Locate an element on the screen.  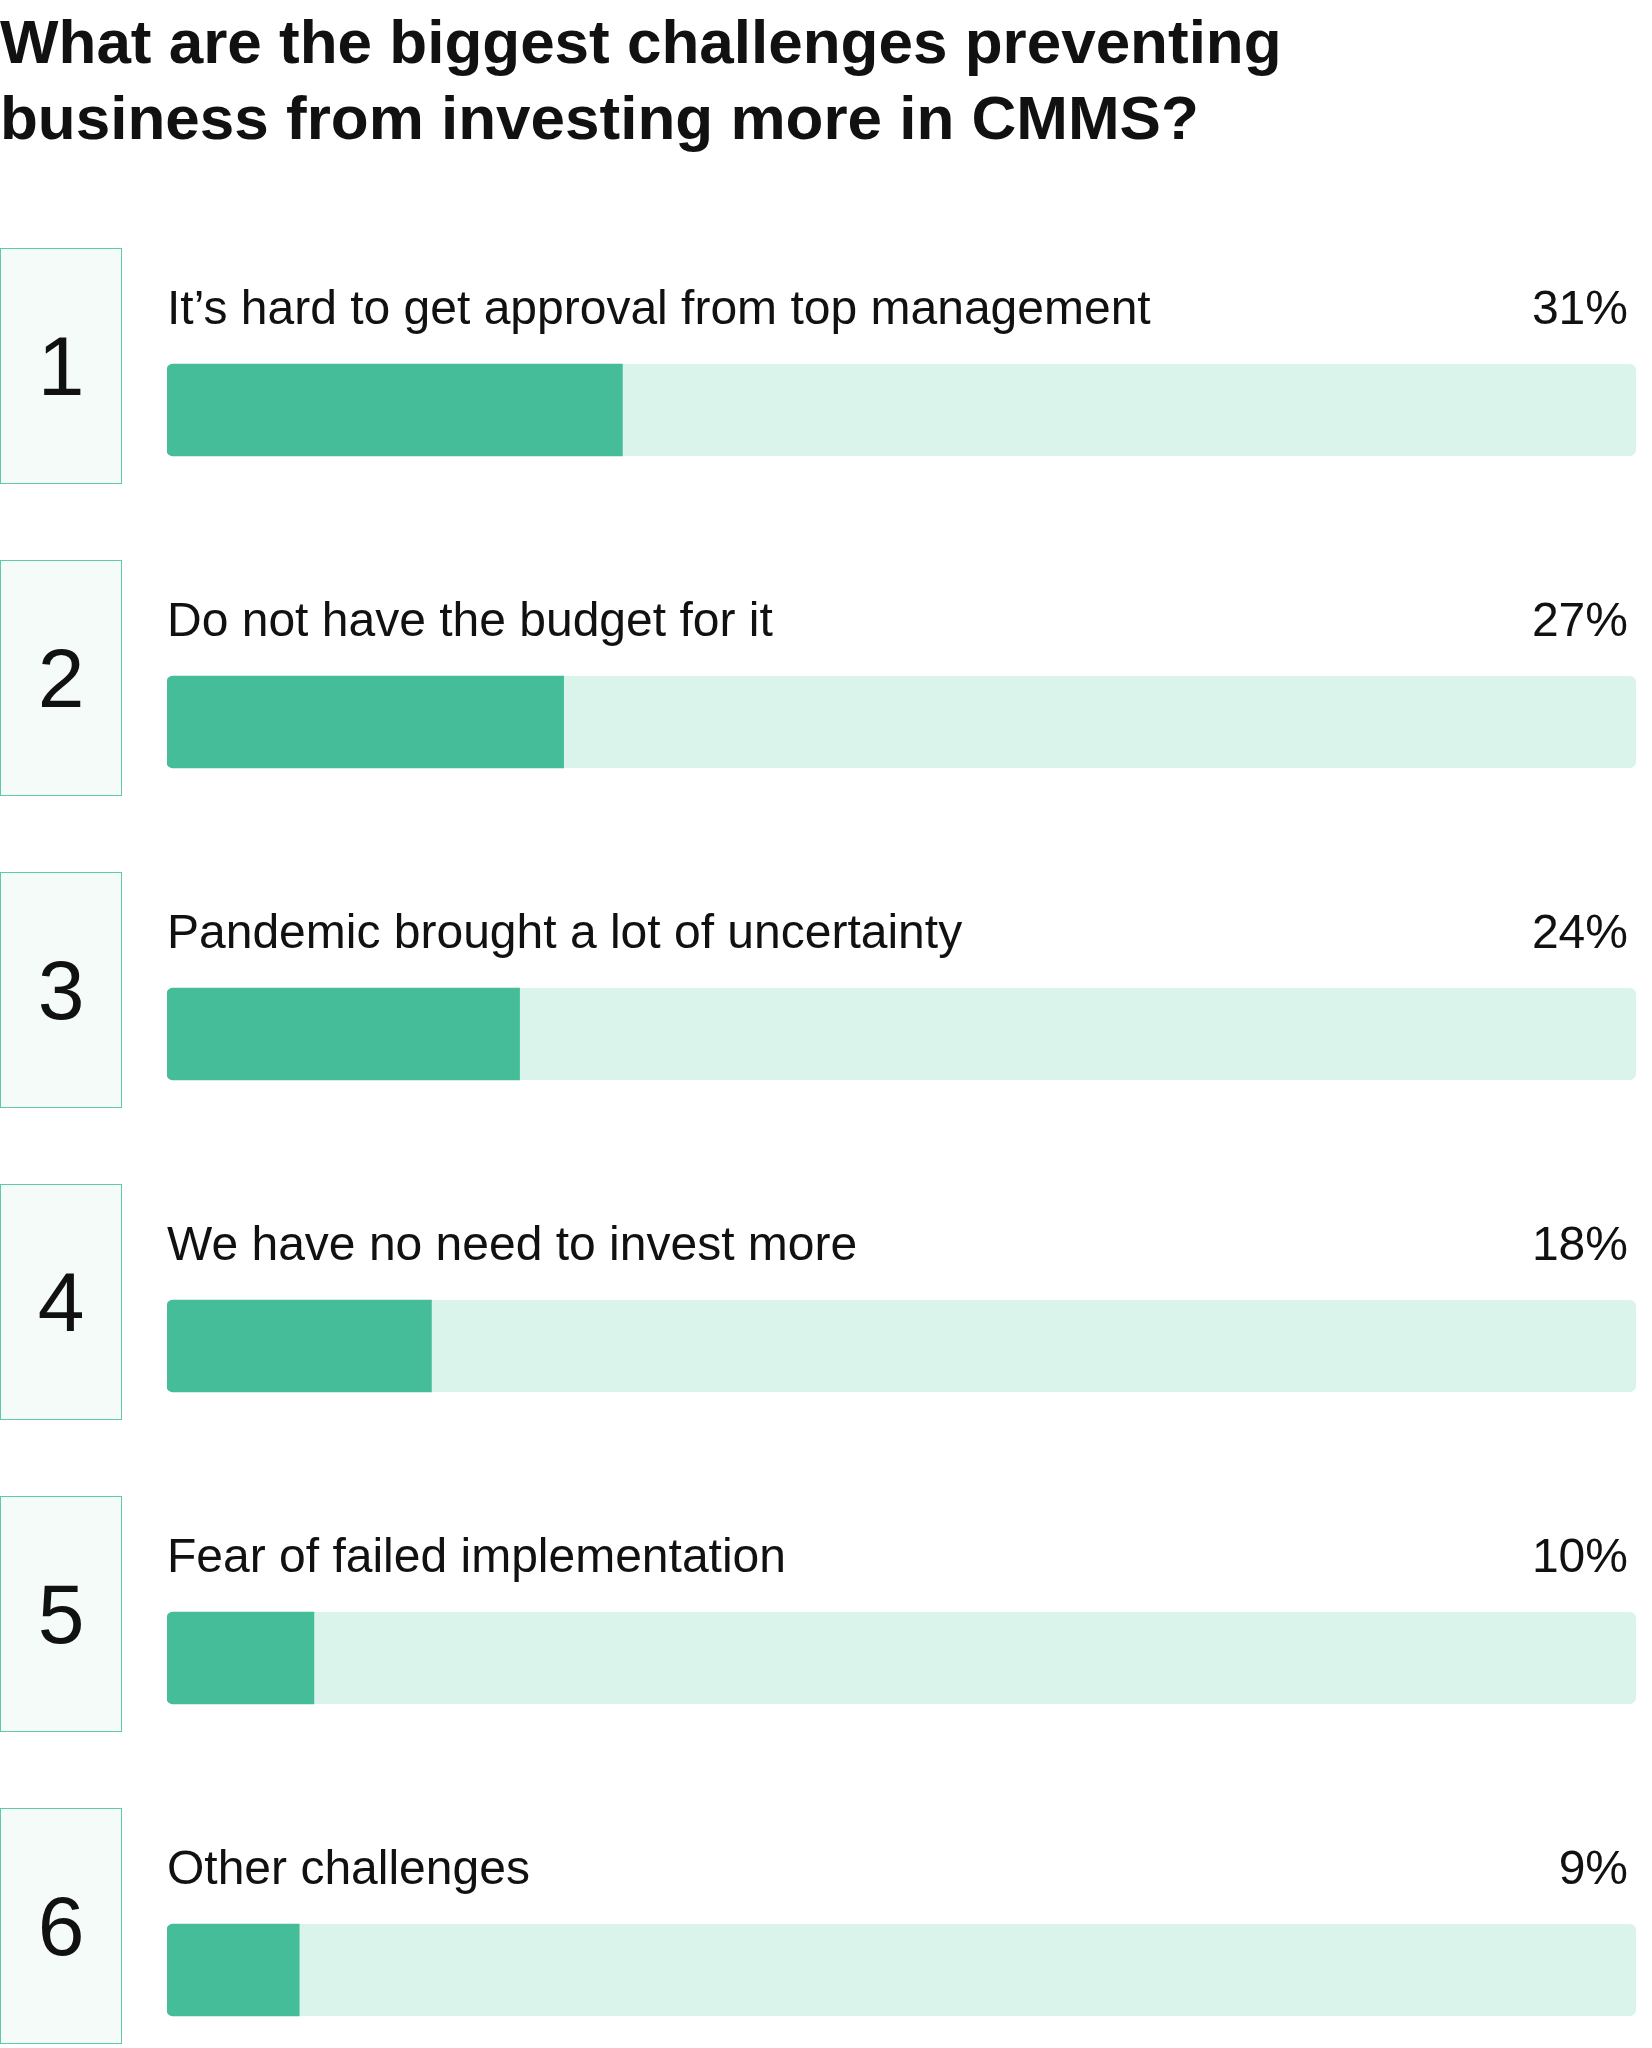
data-label: 24% is located at coordinates (1579, 931).